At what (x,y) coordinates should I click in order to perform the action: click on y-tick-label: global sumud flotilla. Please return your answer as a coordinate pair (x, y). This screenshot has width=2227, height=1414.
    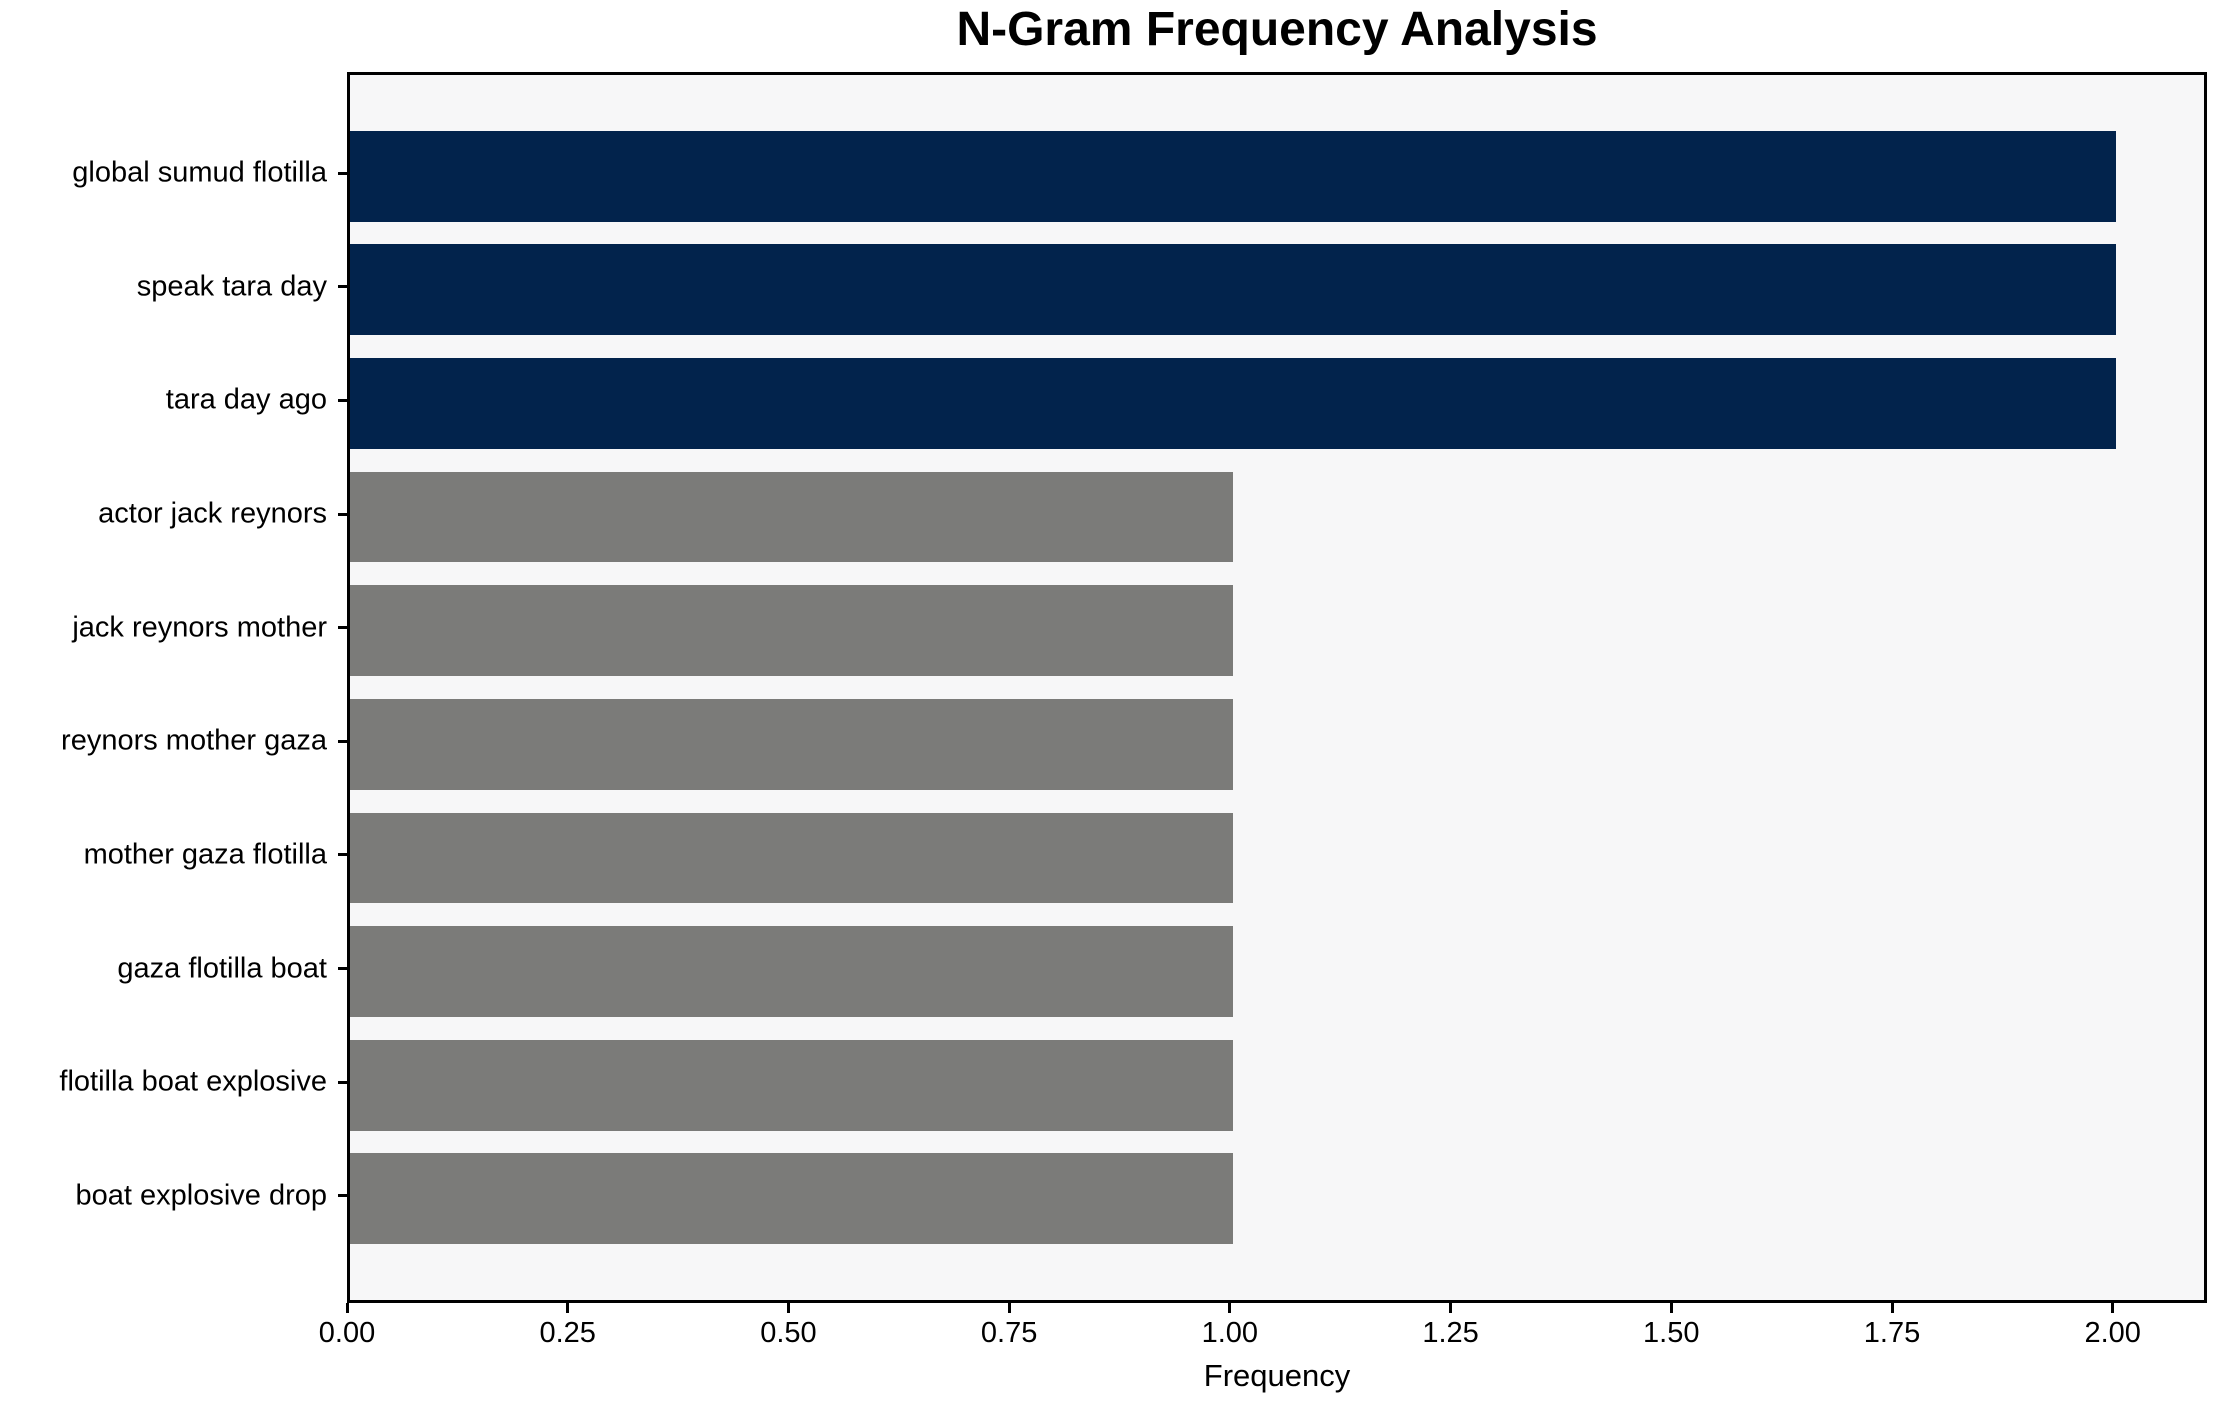
    Looking at the image, I should click on (199, 172).